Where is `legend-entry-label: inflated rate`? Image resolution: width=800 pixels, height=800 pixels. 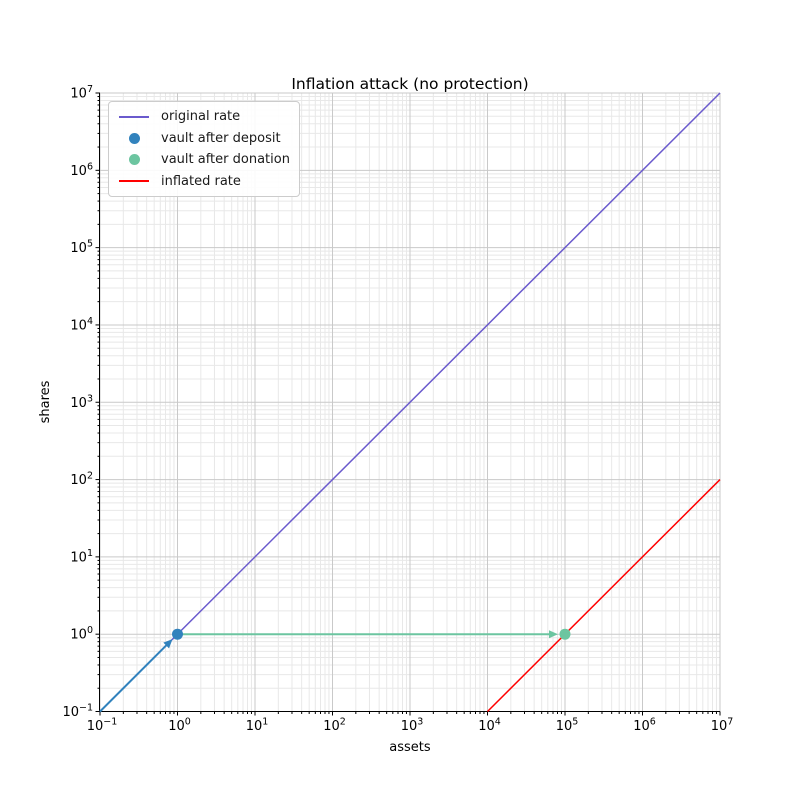 legend-entry-label: inflated rate is located at coordinates (201, 181).